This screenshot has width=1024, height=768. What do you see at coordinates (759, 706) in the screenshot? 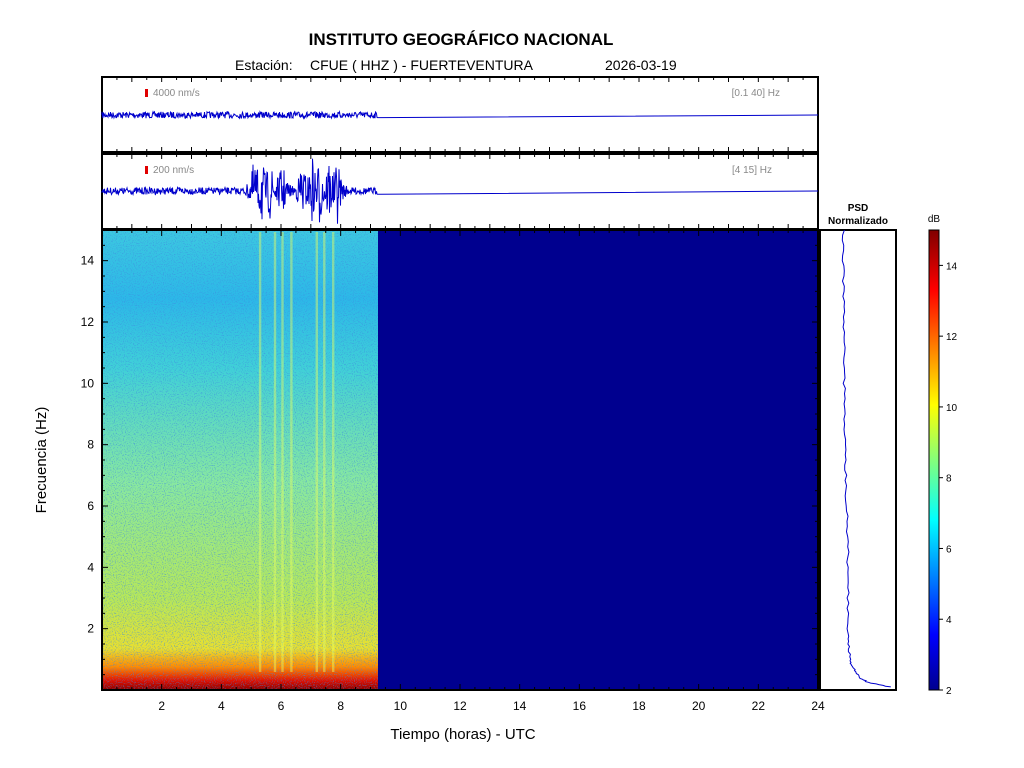
I see `x-tick-label: 22` at bounding box center [759, 706].